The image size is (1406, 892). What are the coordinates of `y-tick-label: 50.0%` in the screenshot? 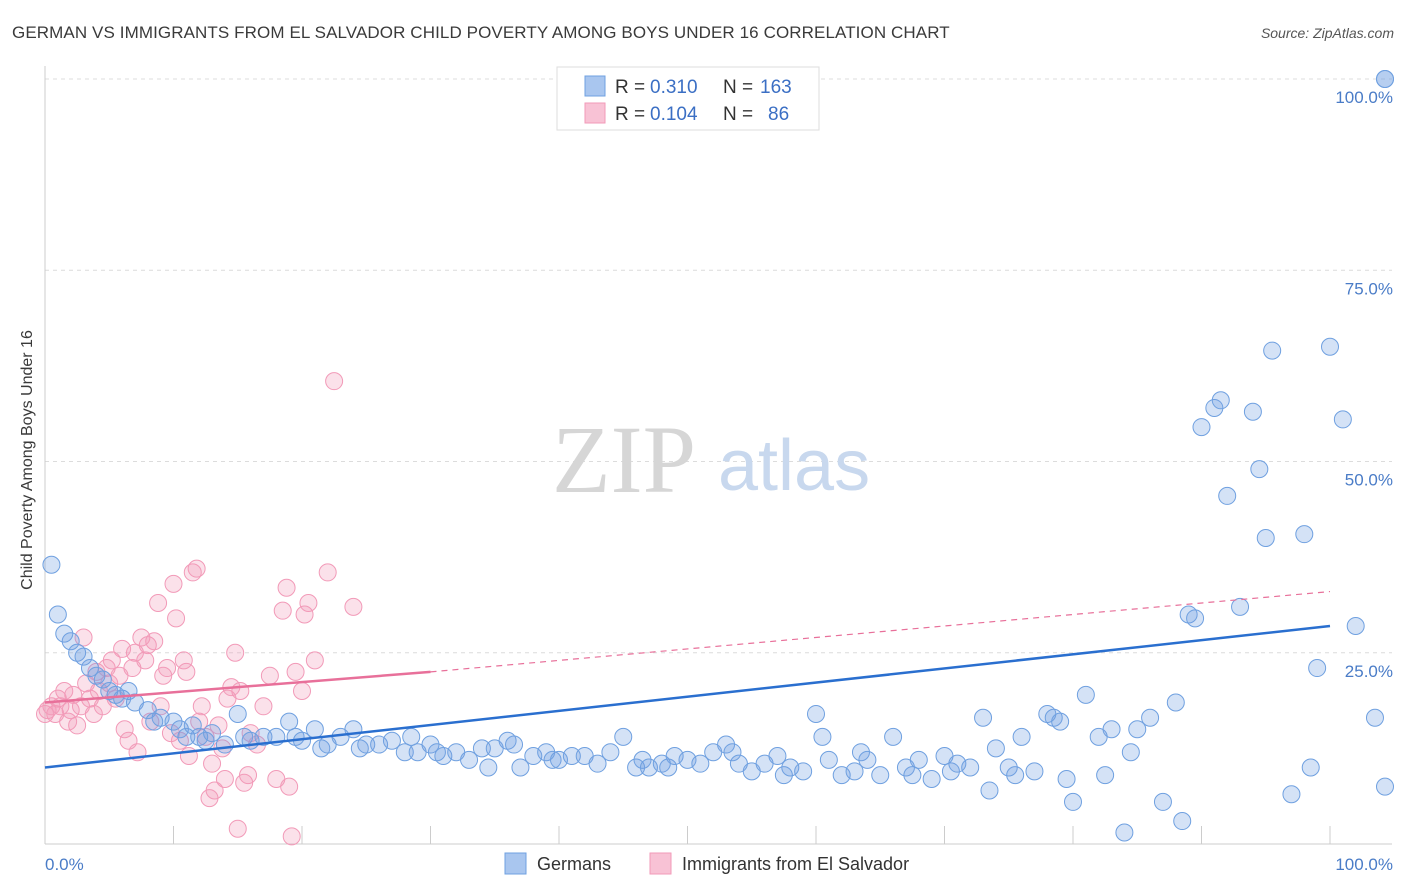 It's located at (1369, 480).